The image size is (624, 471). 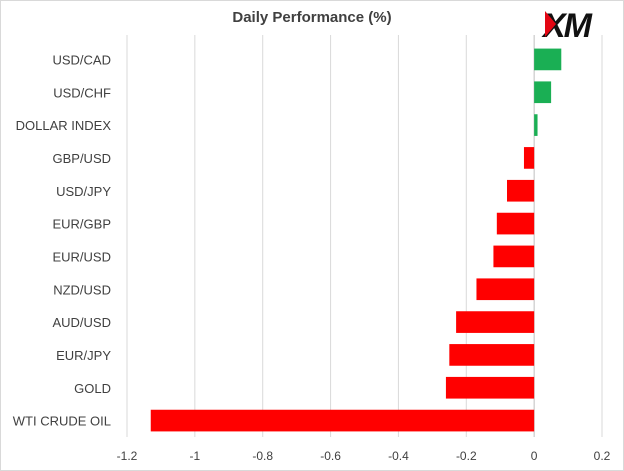 I want to click on category-label: USD/CHF, so click(x=82, y=92).